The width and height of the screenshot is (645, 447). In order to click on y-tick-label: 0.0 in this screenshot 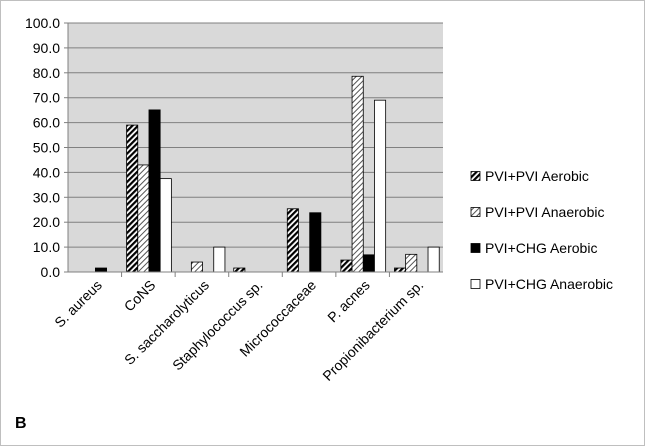, I will do `click(51, 272)`.